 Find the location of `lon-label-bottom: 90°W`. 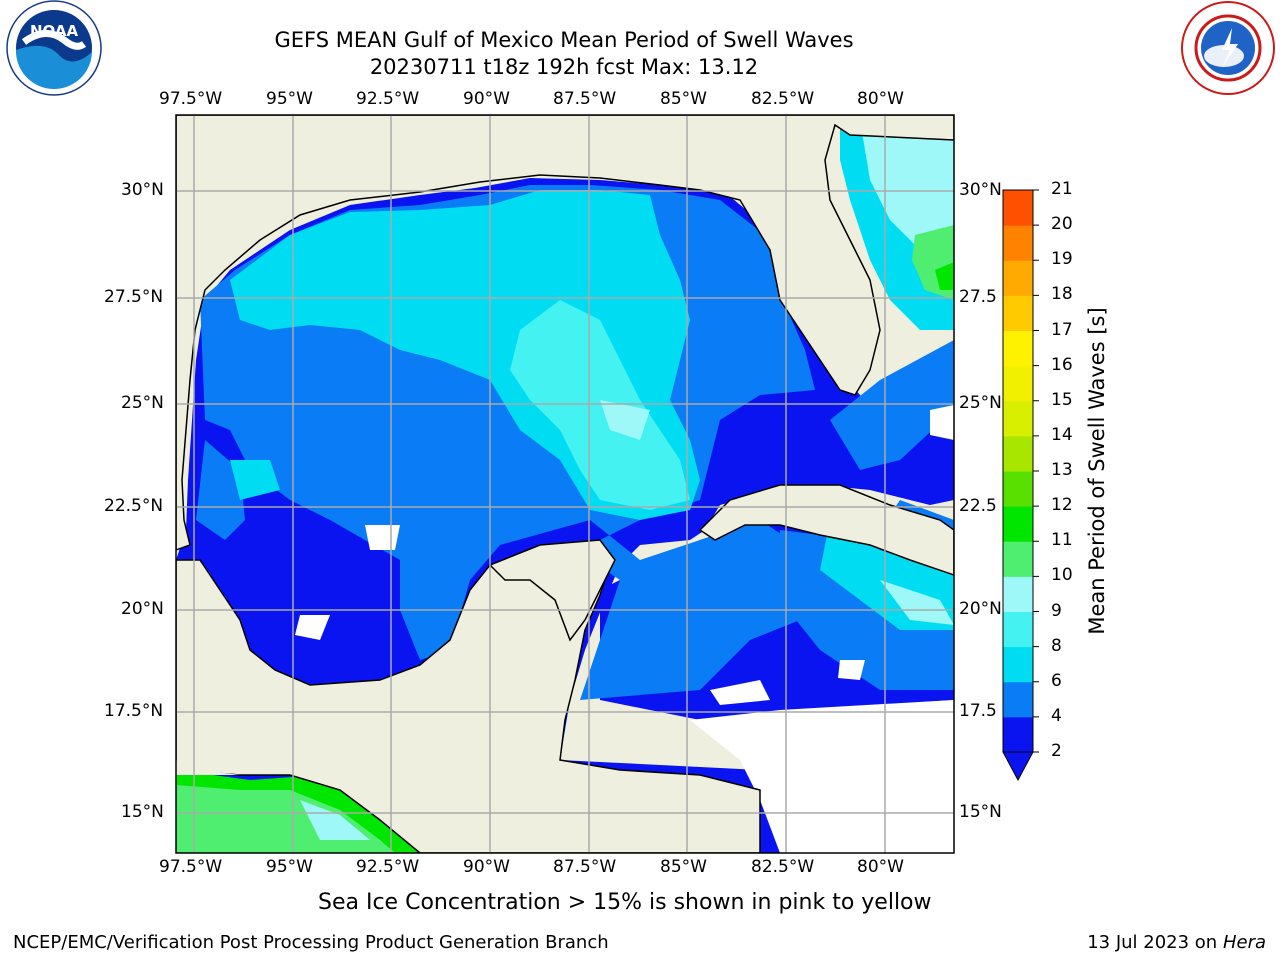

lon-label-bottom: 90°W is located at coordinates (486, 867).